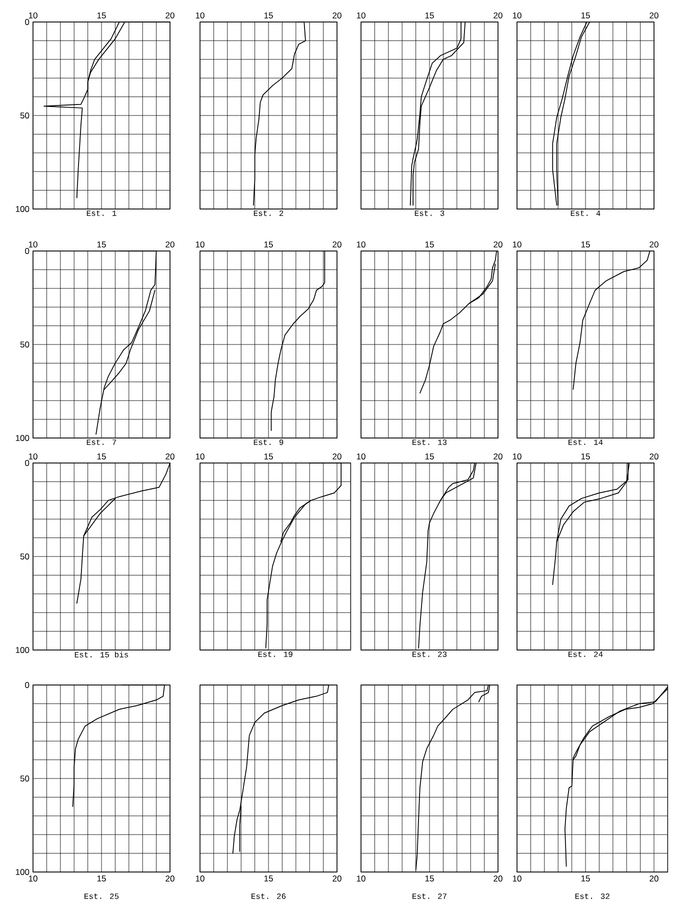  Describe the element at coordinates (269, 213) in the screenshot. I see `text: Est. 2` at that location.